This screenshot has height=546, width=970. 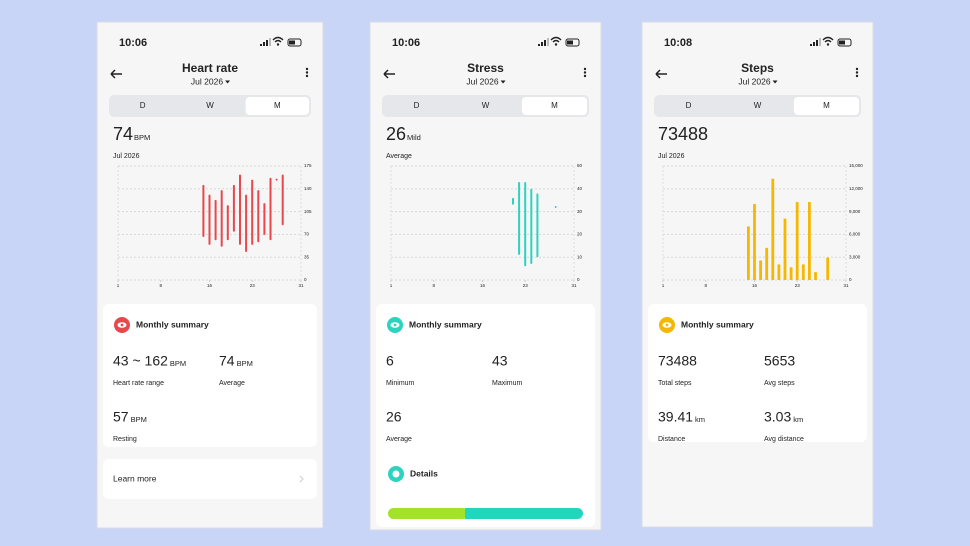 What do you see at coordinates (485, 415) in the screenshot?
I see `summary-card` at bounding box center [485, 415].